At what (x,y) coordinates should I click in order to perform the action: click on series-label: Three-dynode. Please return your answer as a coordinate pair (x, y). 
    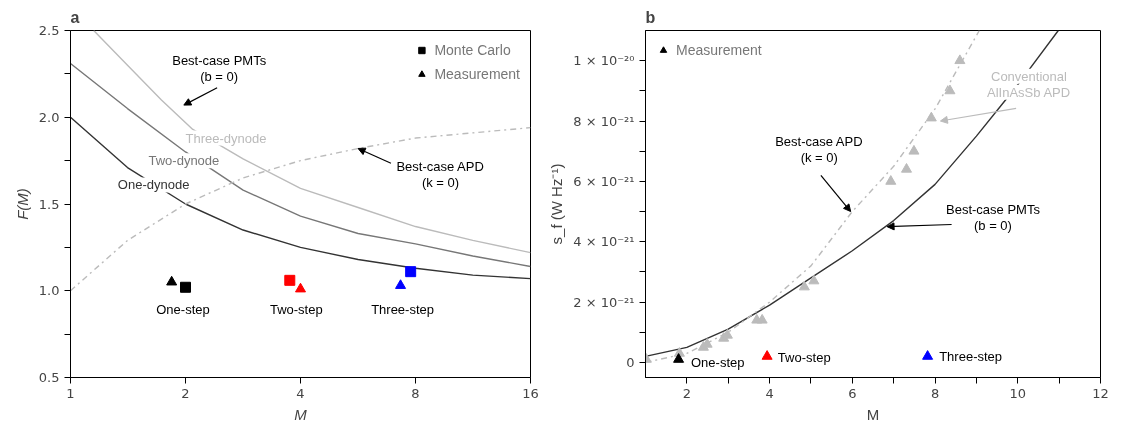
    Looking at the image, I should click on (226, 138).